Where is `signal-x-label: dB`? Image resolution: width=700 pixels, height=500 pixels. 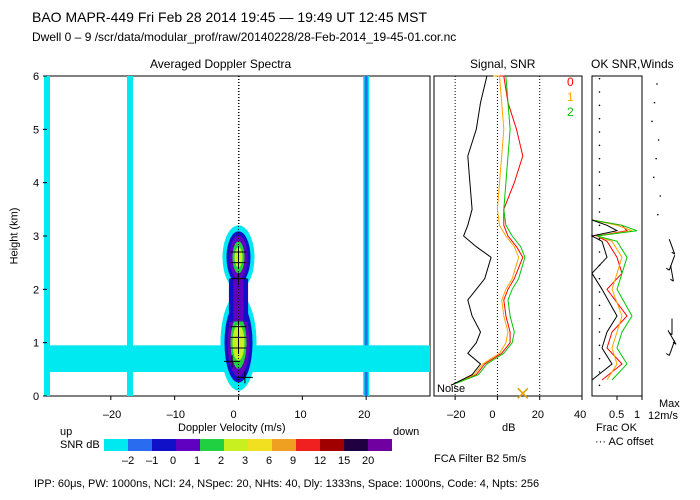 signal-x-label: dB is located at coordinates (509, 428).